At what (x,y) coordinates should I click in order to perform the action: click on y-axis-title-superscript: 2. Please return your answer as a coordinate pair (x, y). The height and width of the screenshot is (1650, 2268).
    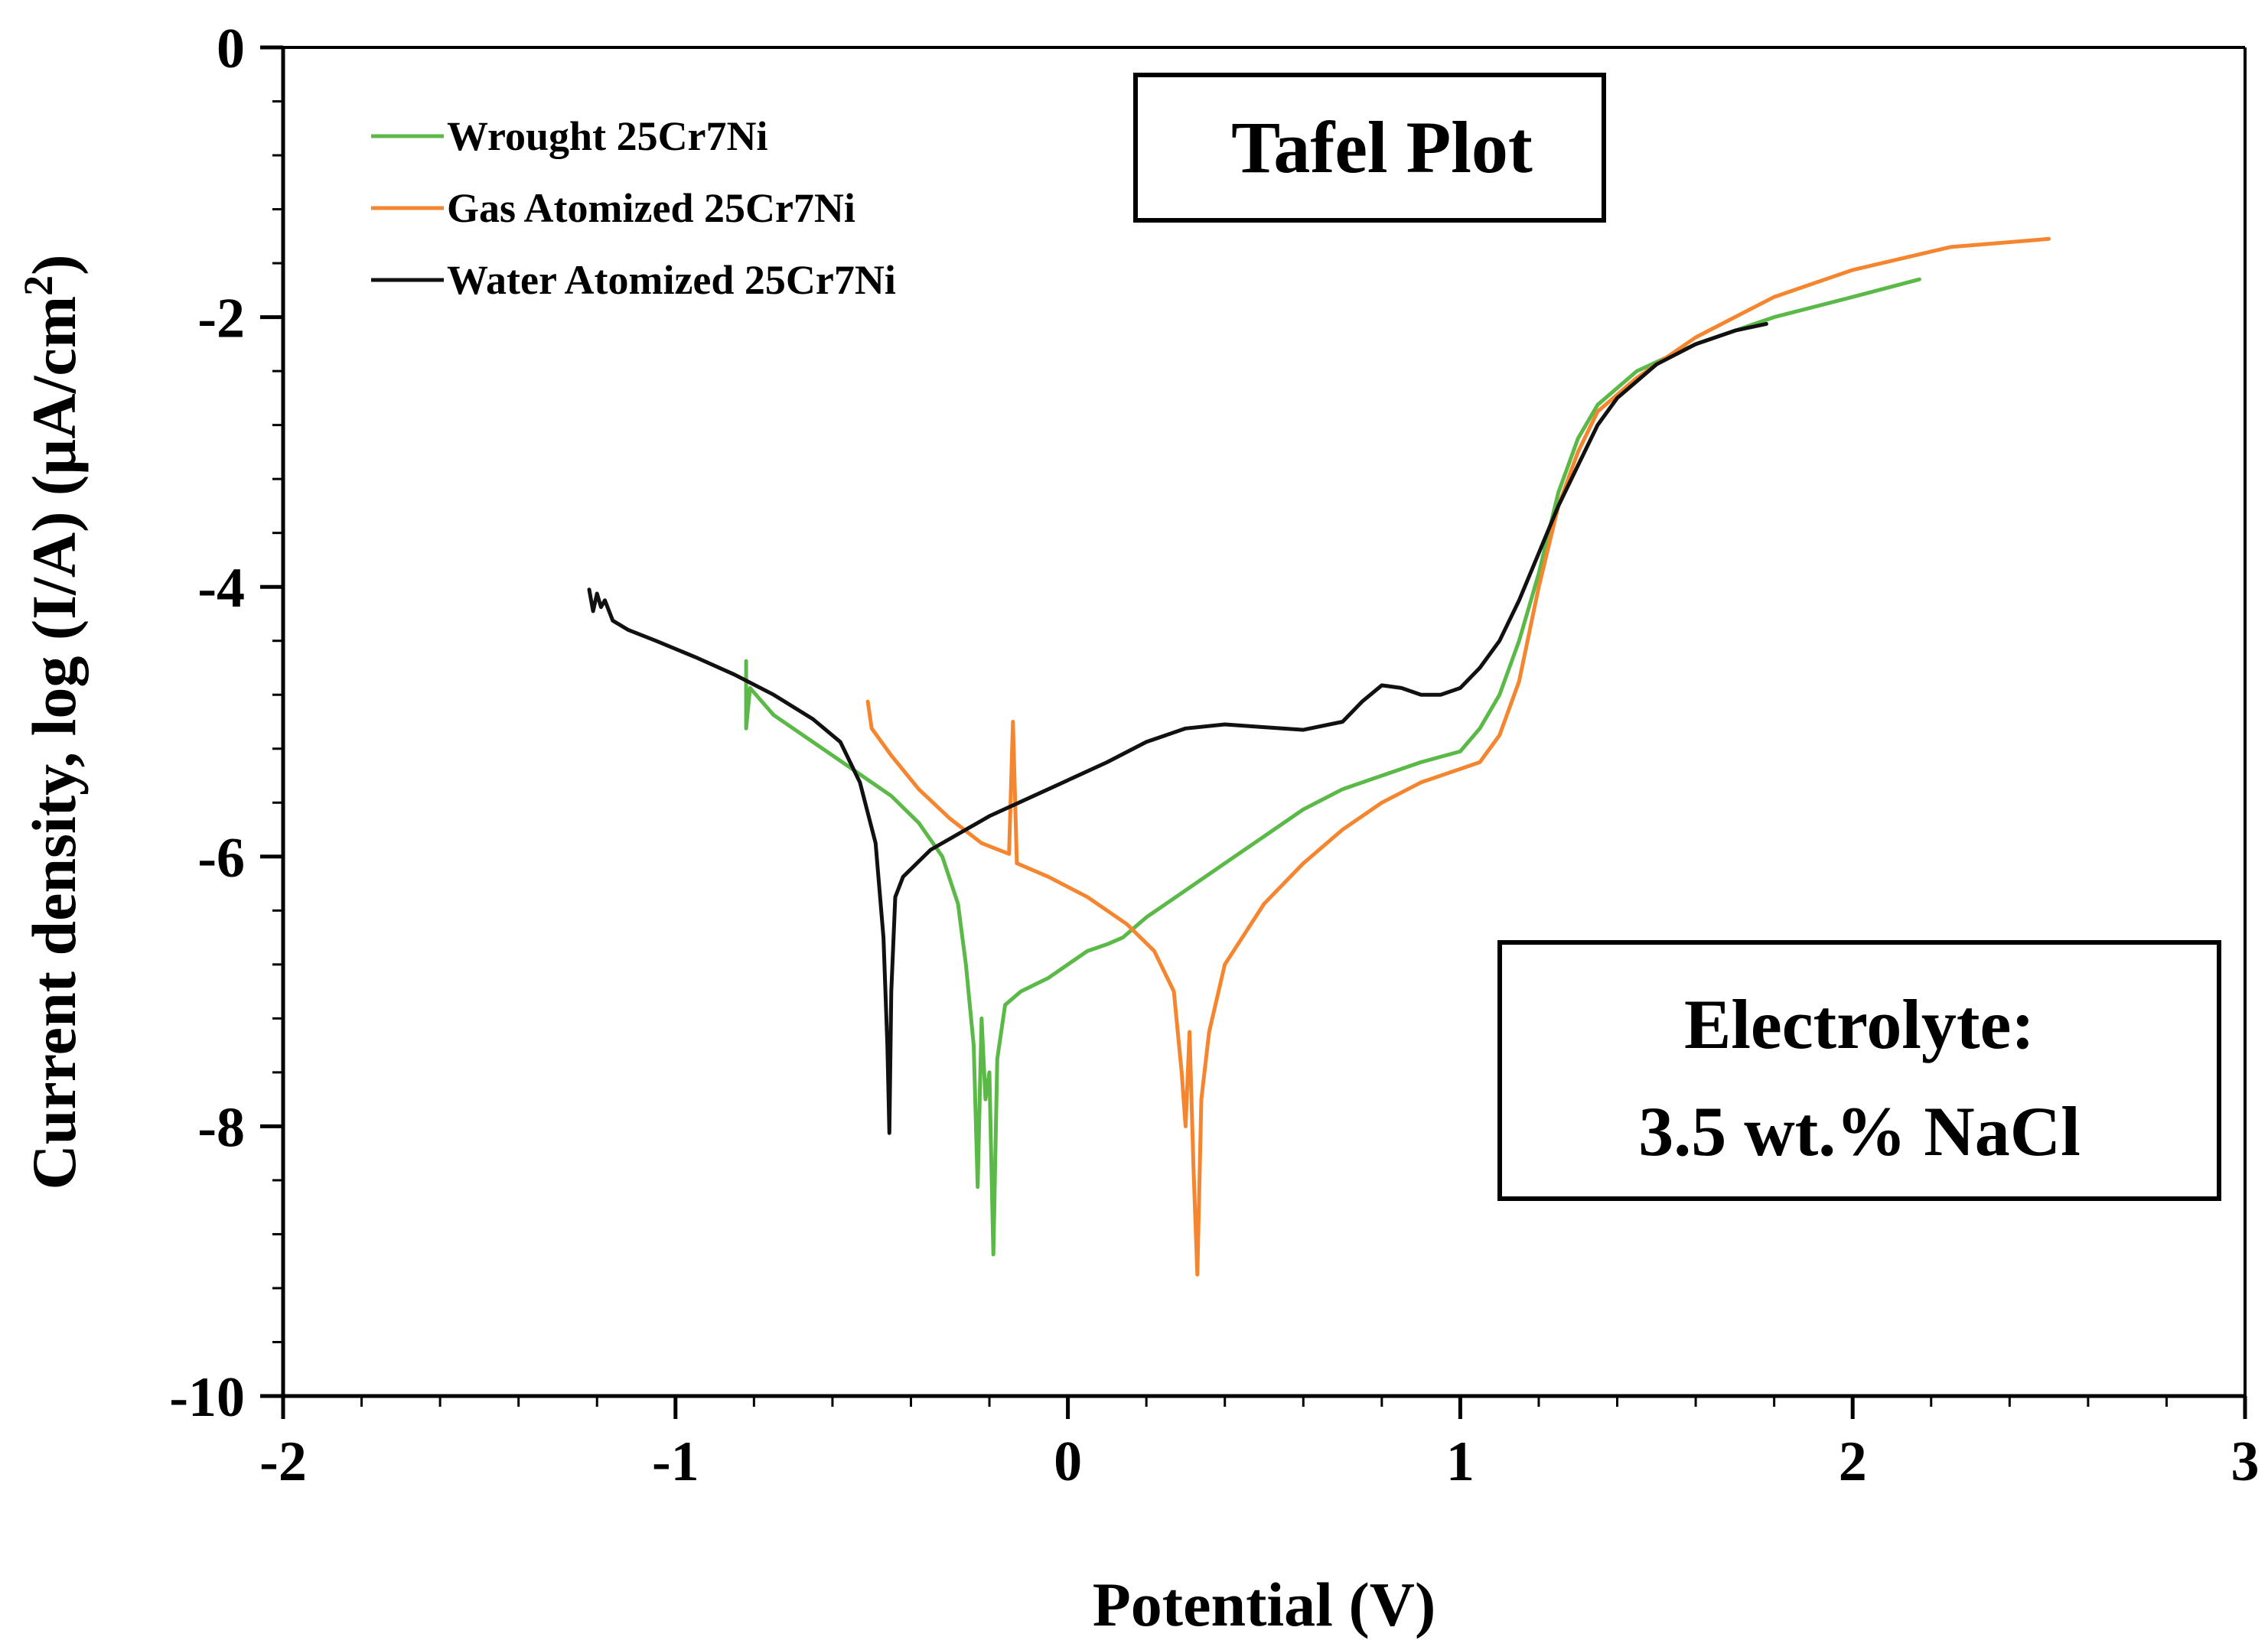
    Looking at the image, I should click on (38, 285).